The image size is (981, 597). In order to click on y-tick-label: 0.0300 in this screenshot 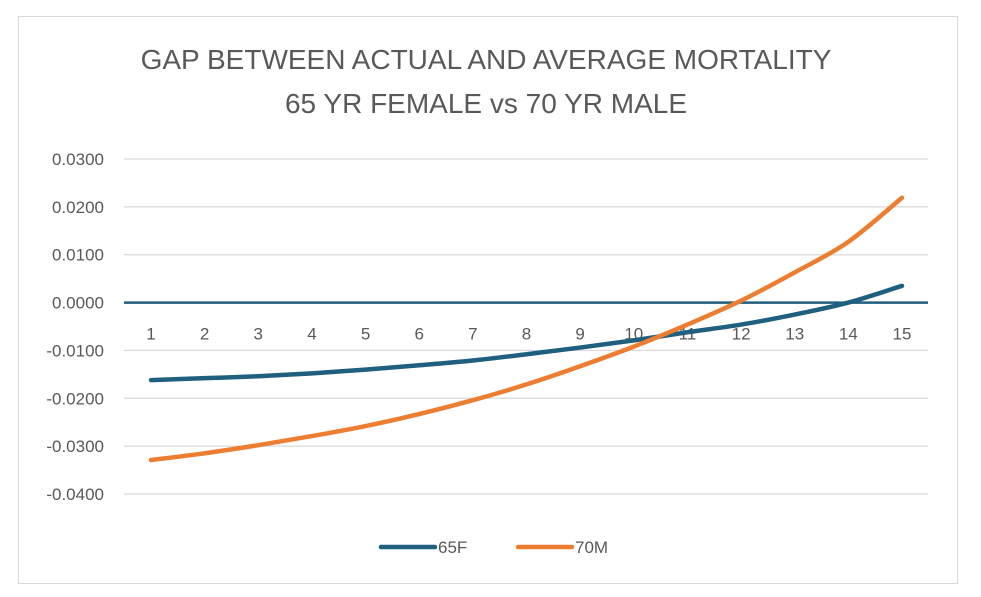, I will do `click(78, 159)`.